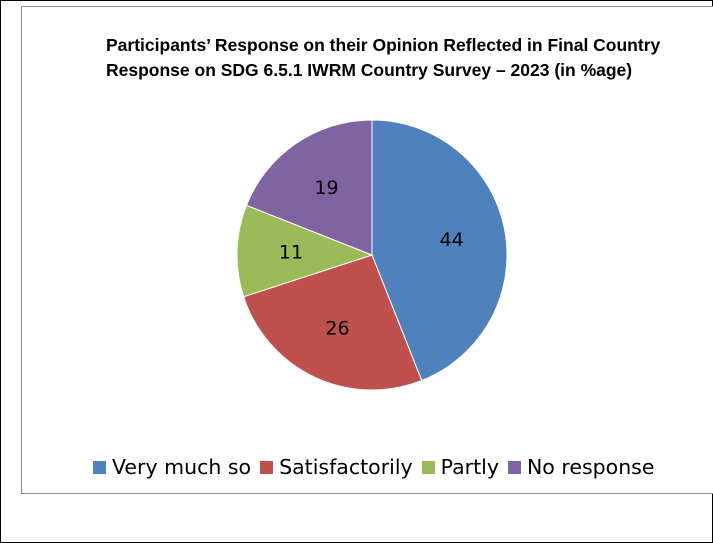  Describe the element at coordinates (326, 188) in the screenshot. I see `data-label-no-response: 19` at that location.